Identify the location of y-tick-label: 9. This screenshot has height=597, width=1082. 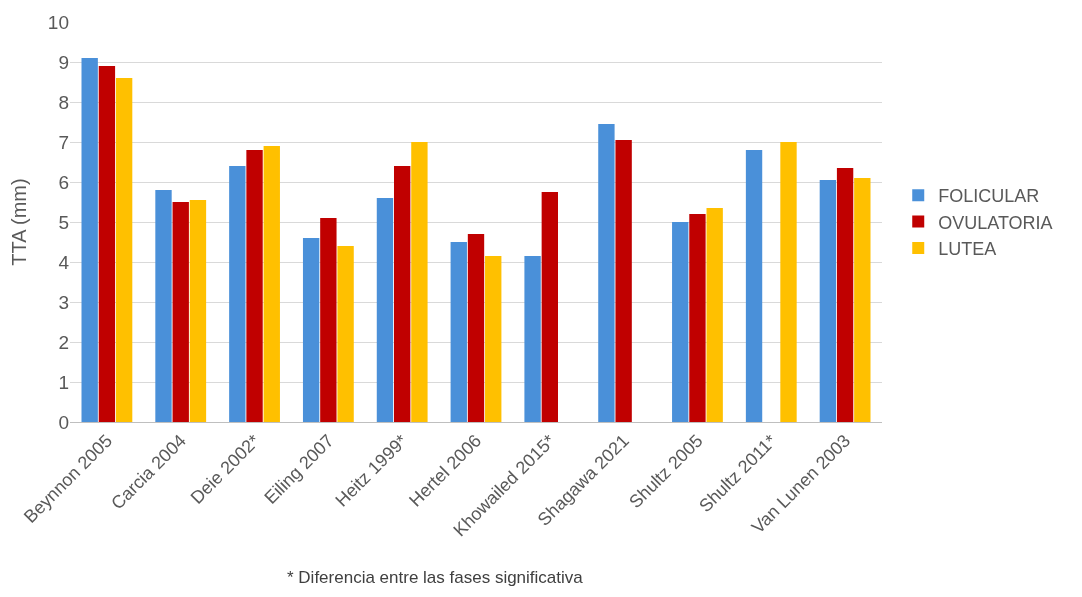
(63, 62).